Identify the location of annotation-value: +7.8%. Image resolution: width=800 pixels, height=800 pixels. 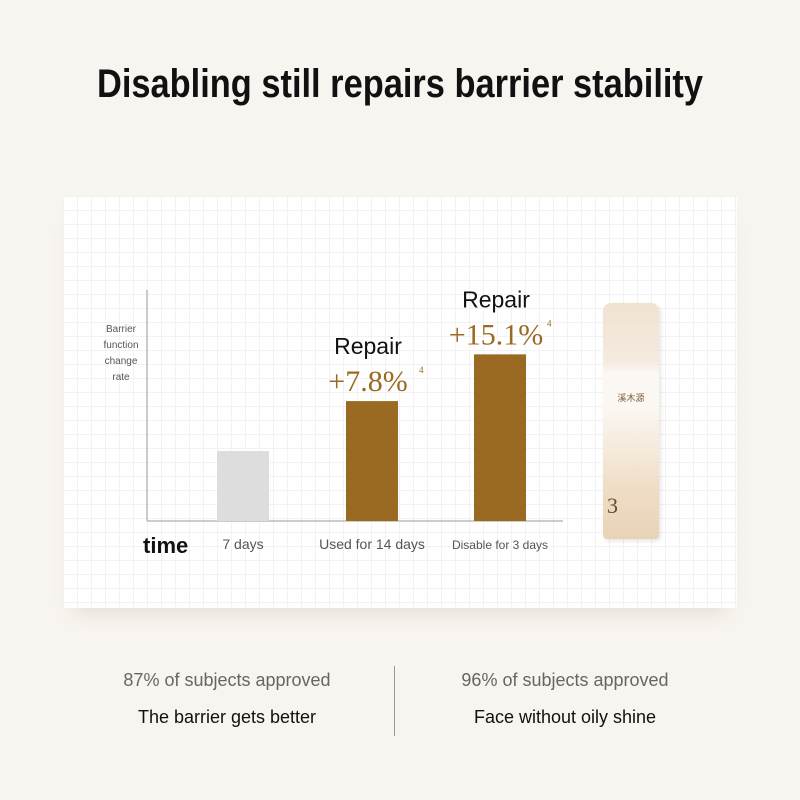
(367, 381).